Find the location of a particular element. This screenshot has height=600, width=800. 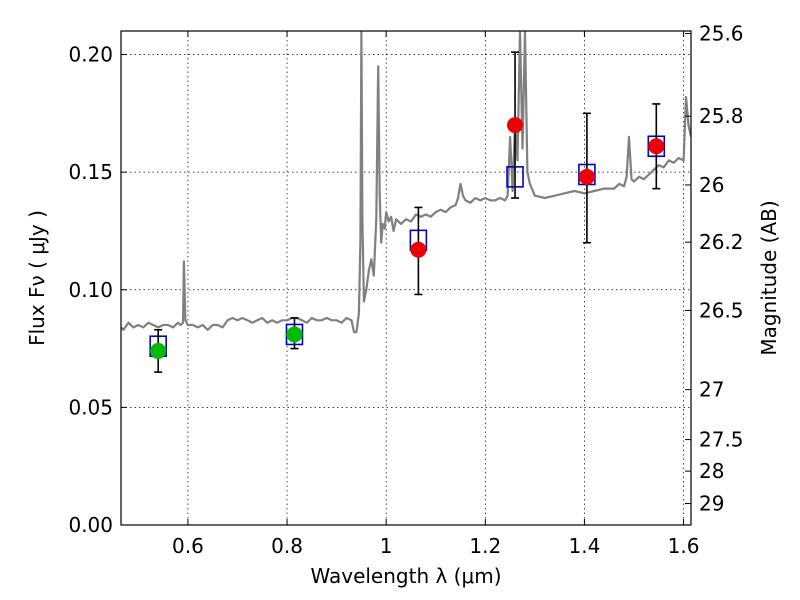

mag-tick-label: 27 is located at coordinates (711, 390).